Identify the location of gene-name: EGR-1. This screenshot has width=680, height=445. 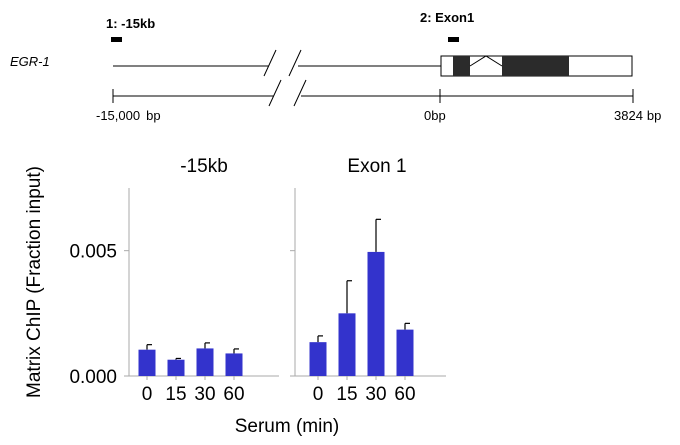
(30, 61).